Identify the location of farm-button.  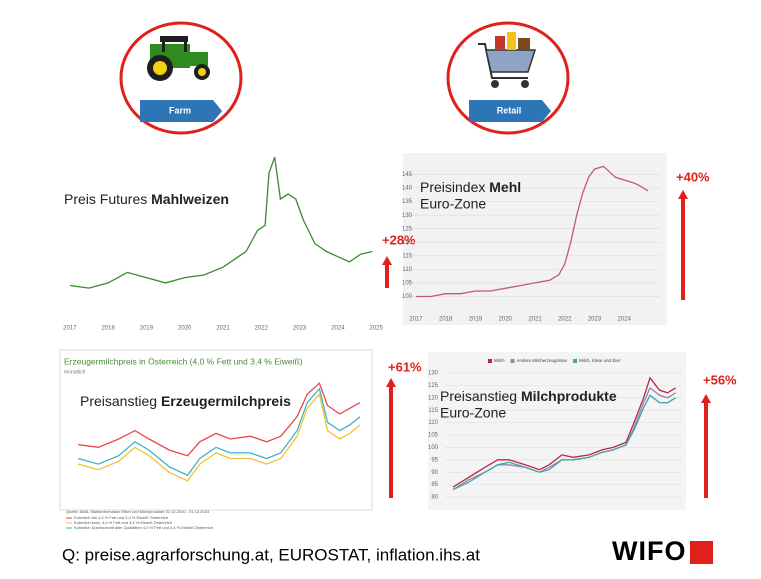
(181, 111).